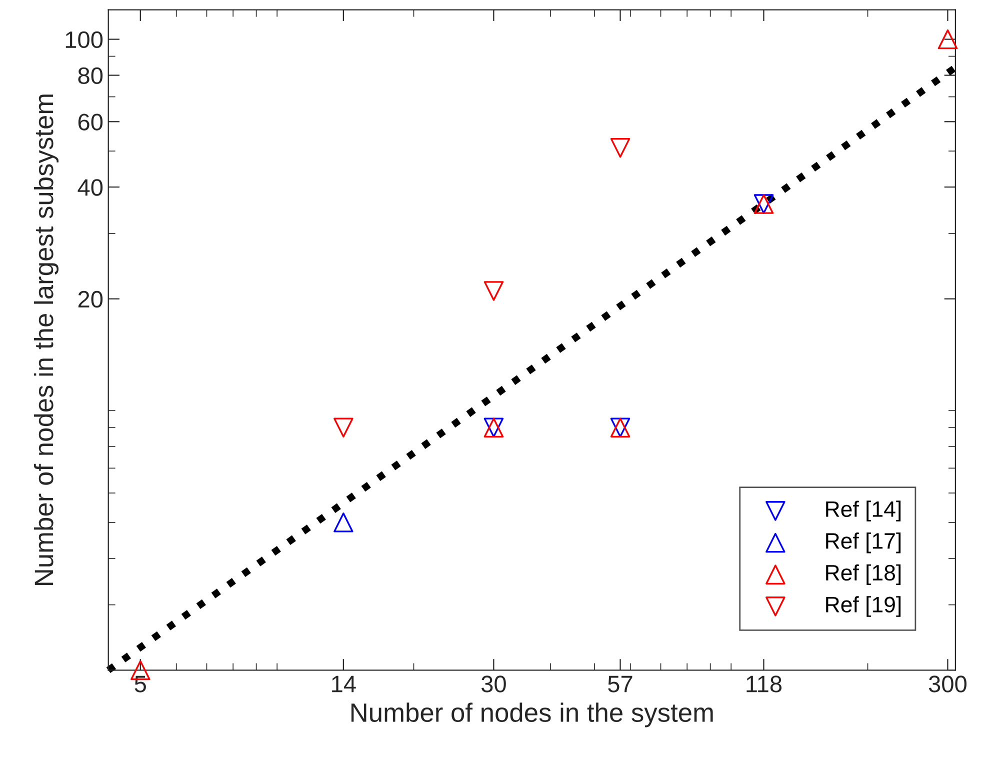 Image resolution: width=985 pixels, height=759 pixels. What do you see at coordinates (344, 684) in the screenshot?
I see `x-tick-label: 14` at bounding box center [344, 684].